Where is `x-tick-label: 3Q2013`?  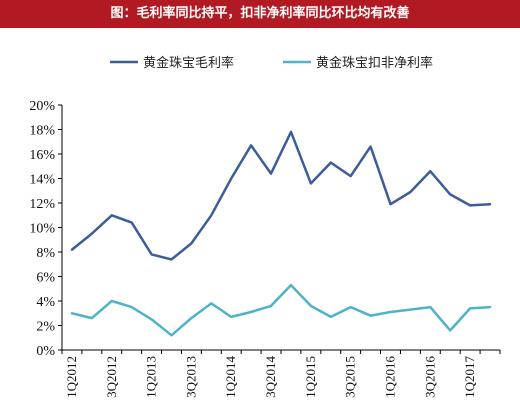 x-tick-label: 3Q2013 is located at coordinates (190, 377).